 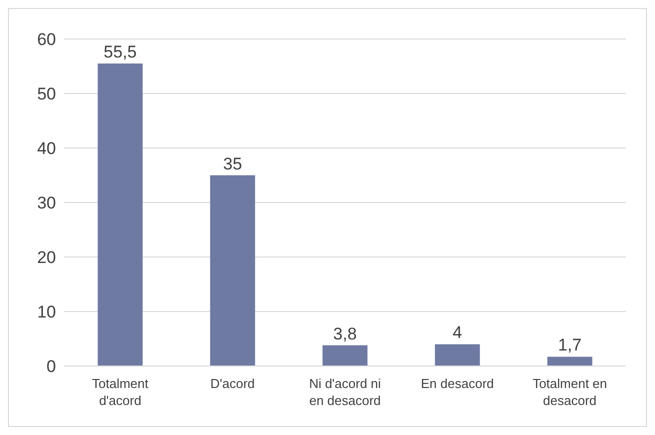 What do you see at coordinates (51, 366) in the screenshot?
I see `y-tick-label: 0` at bounding box center [51, 366].